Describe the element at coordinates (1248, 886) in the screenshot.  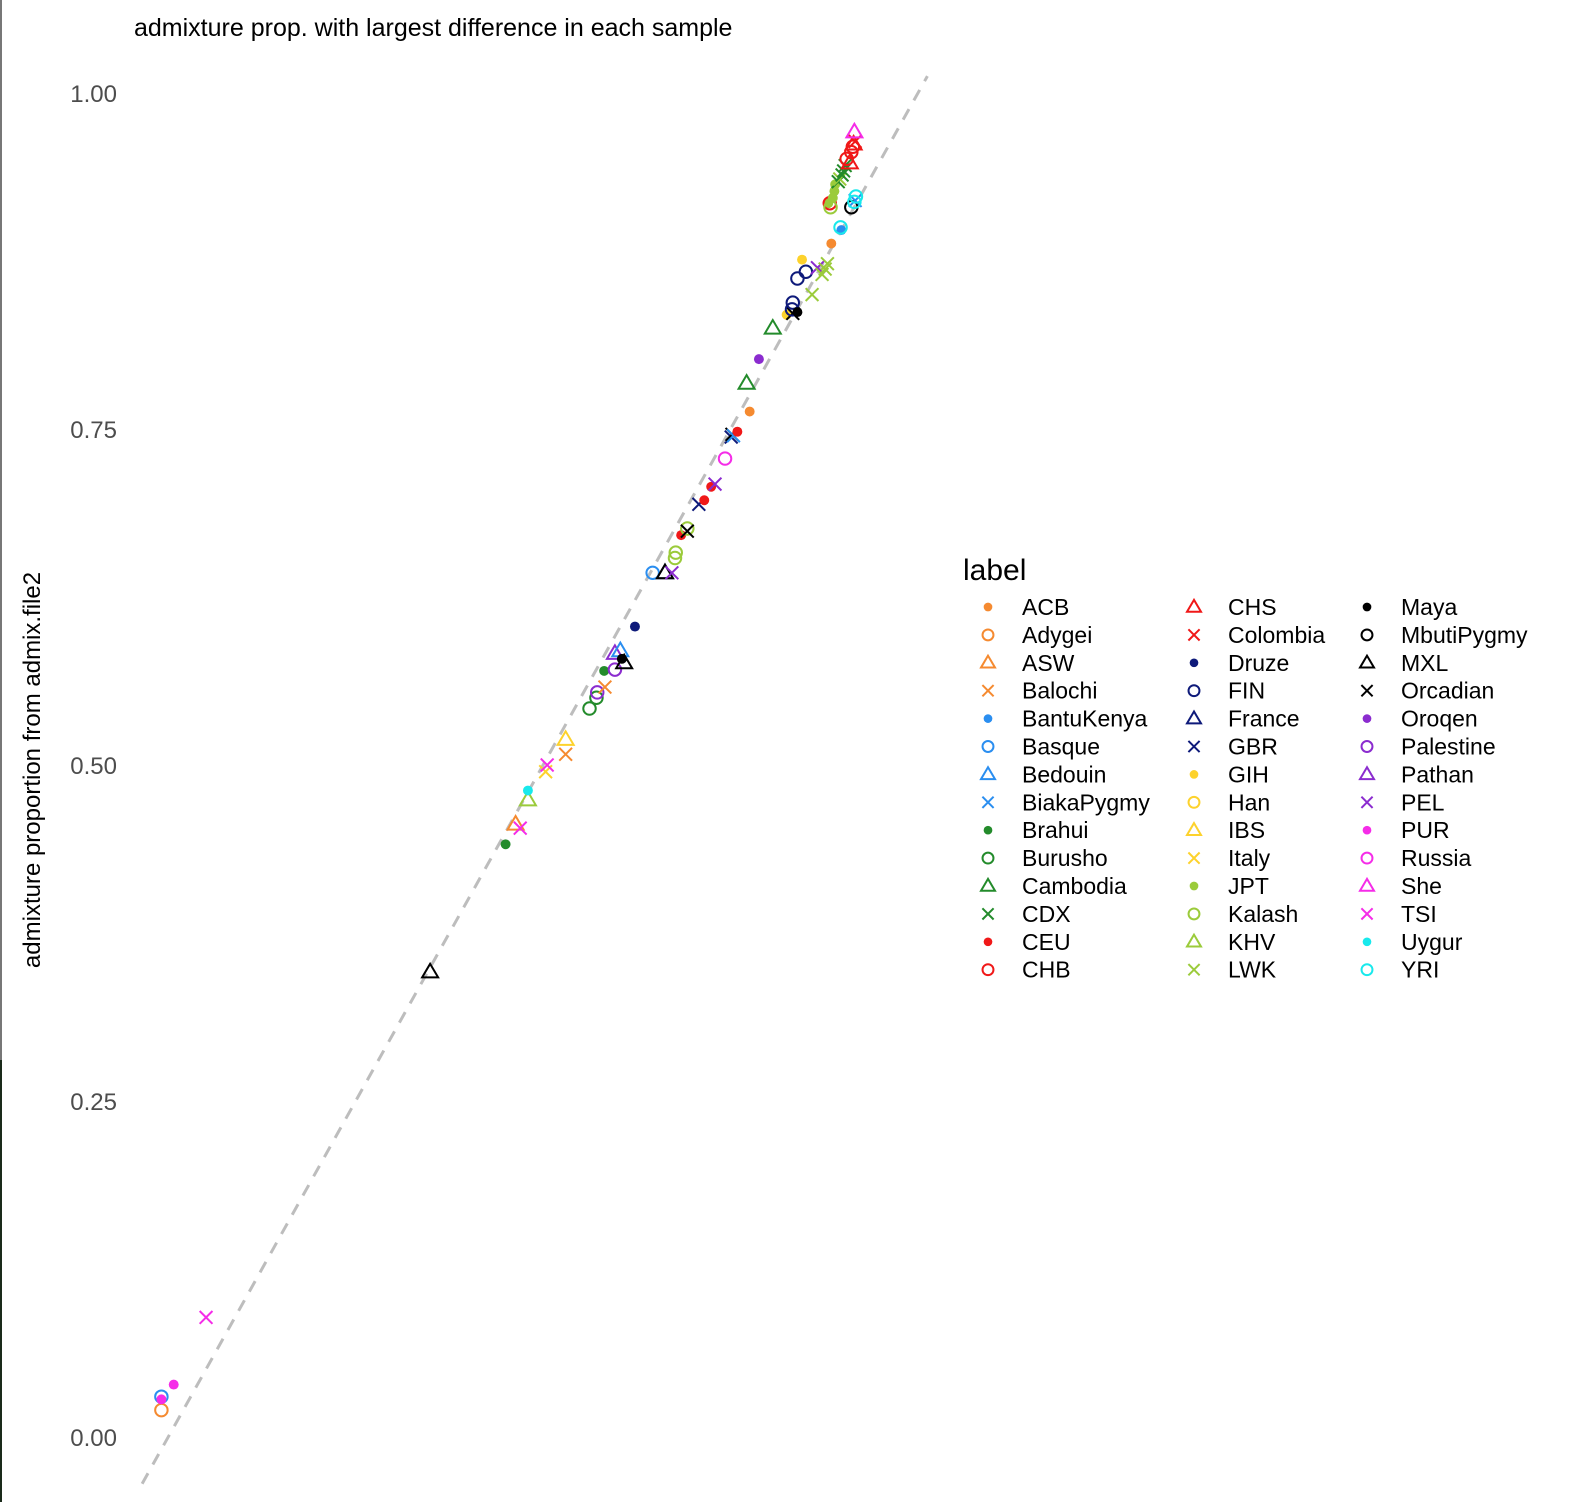
I see `legend-label: JPT` at that location.